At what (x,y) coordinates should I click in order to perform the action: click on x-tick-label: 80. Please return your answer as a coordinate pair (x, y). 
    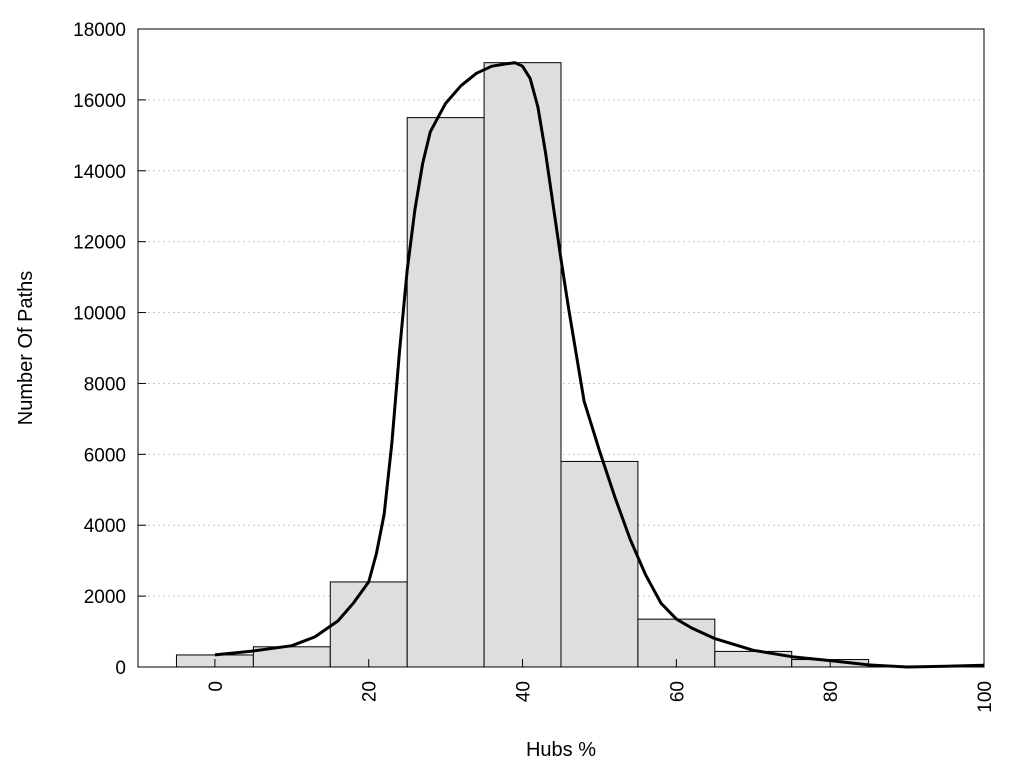
    Looking at the image, I should click on (831, 691).